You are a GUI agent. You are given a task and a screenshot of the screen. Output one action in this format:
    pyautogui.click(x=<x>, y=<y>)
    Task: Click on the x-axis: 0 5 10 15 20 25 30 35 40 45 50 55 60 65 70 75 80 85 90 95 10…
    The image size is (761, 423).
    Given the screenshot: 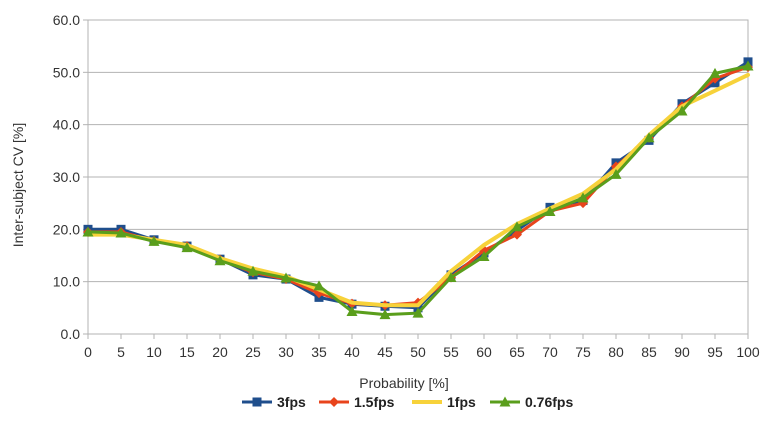 What is the action you would take?
    pyautogui.click(x=422, y=347)
    